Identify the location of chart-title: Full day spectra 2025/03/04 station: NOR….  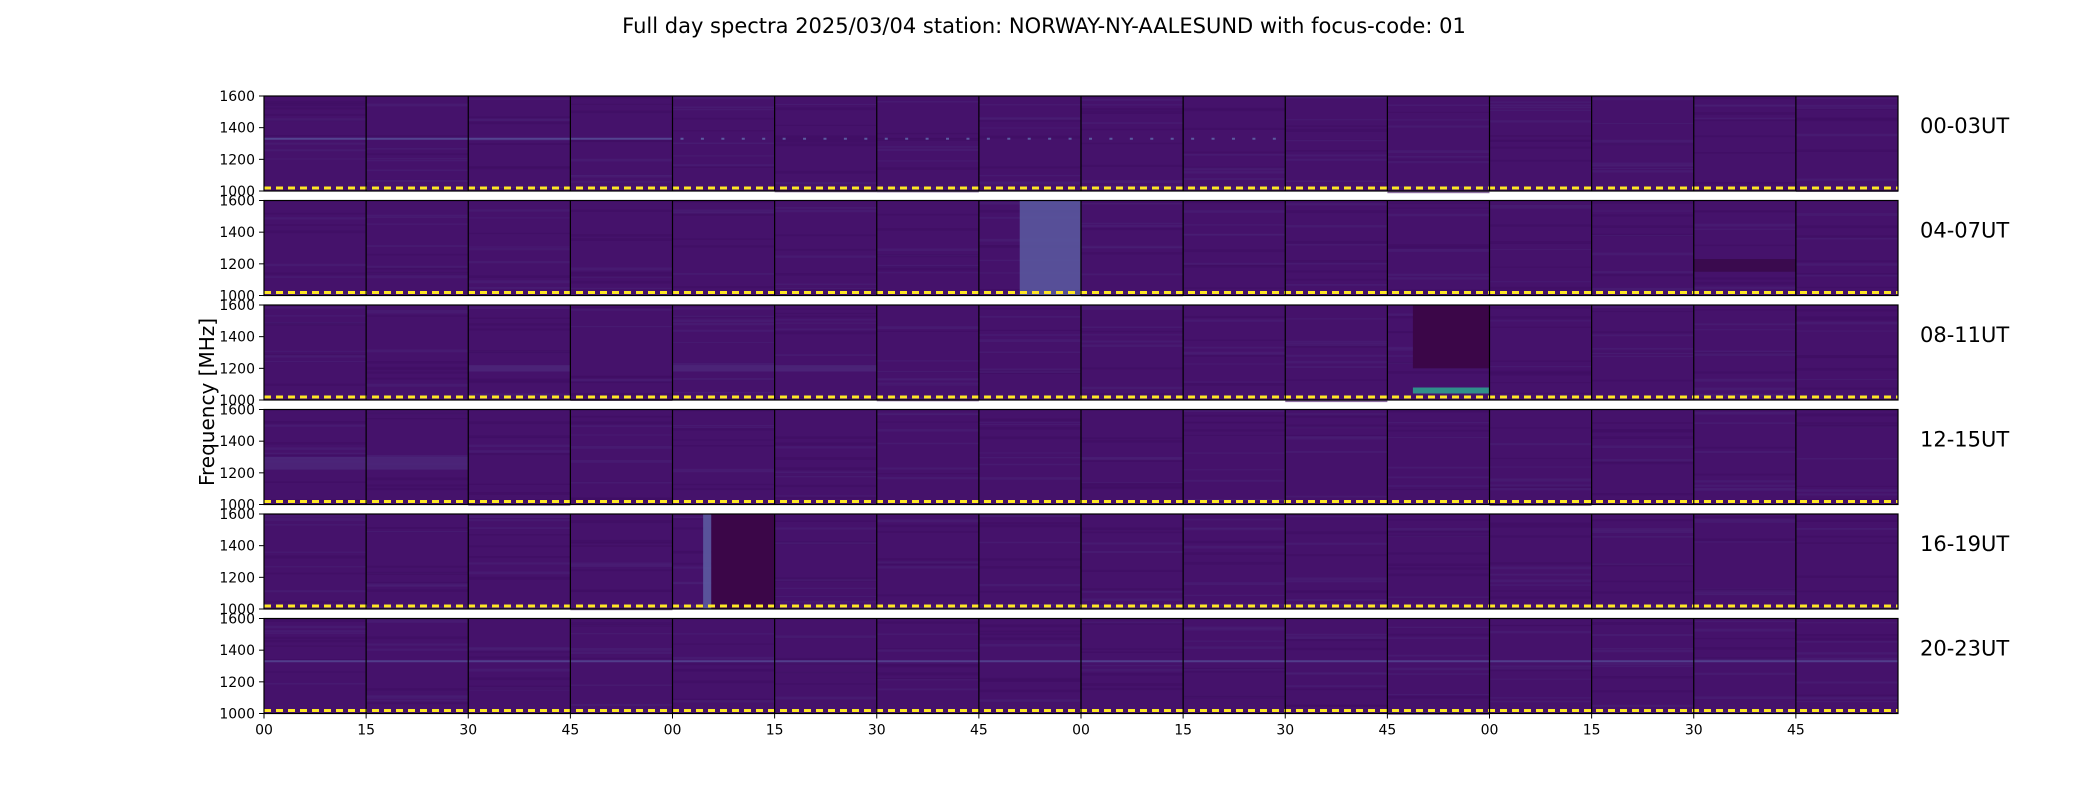
(1044, 26).